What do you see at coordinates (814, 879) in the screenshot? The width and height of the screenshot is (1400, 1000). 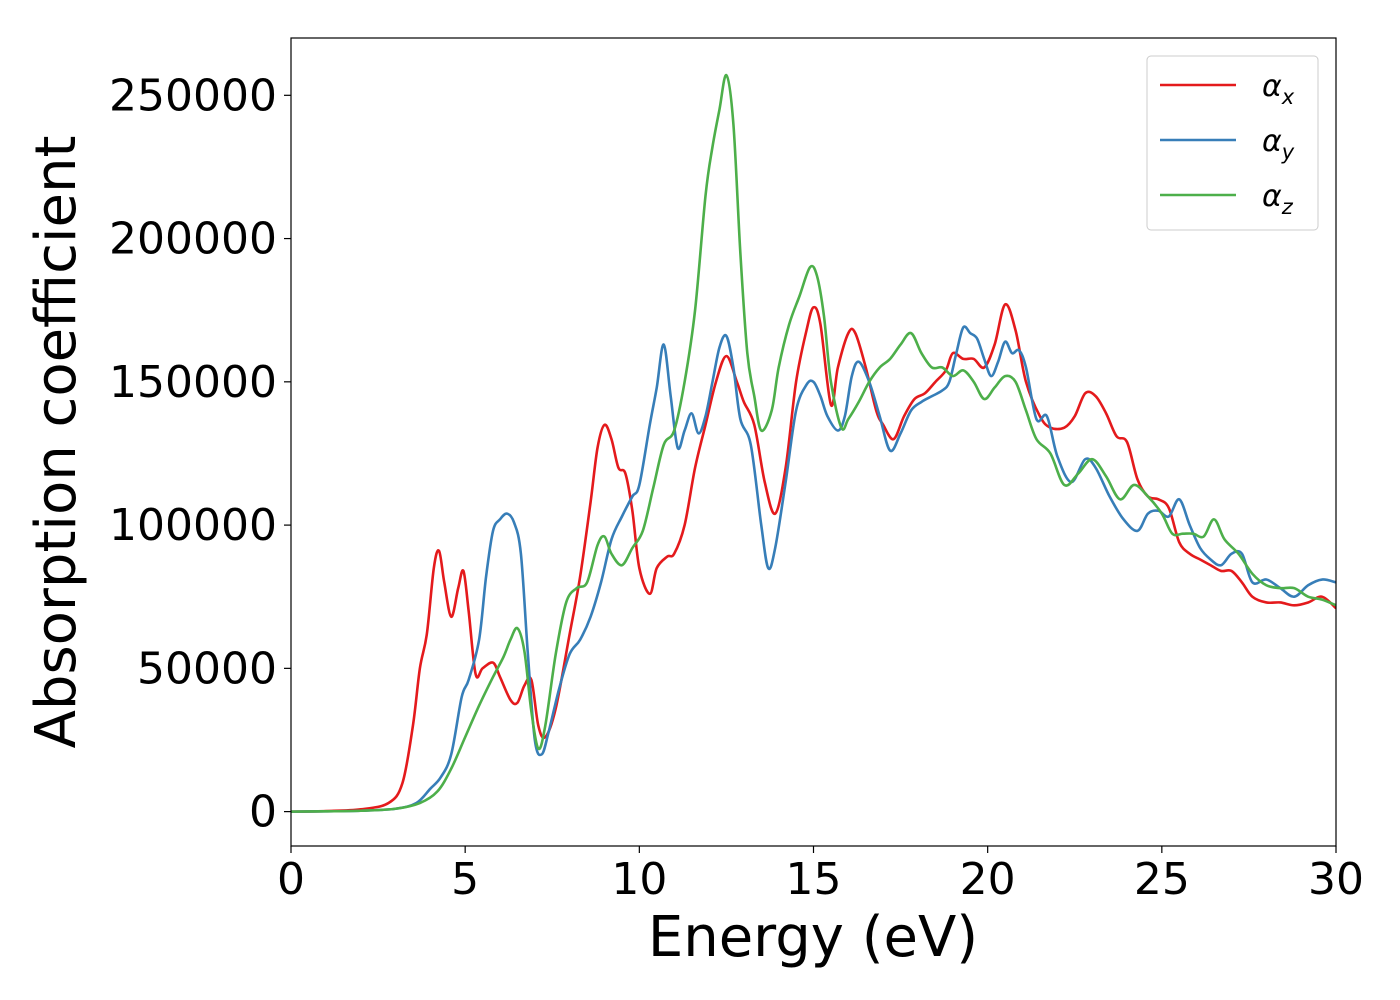 I see `x-tick-label: 15` at bounding box center [814, 879].